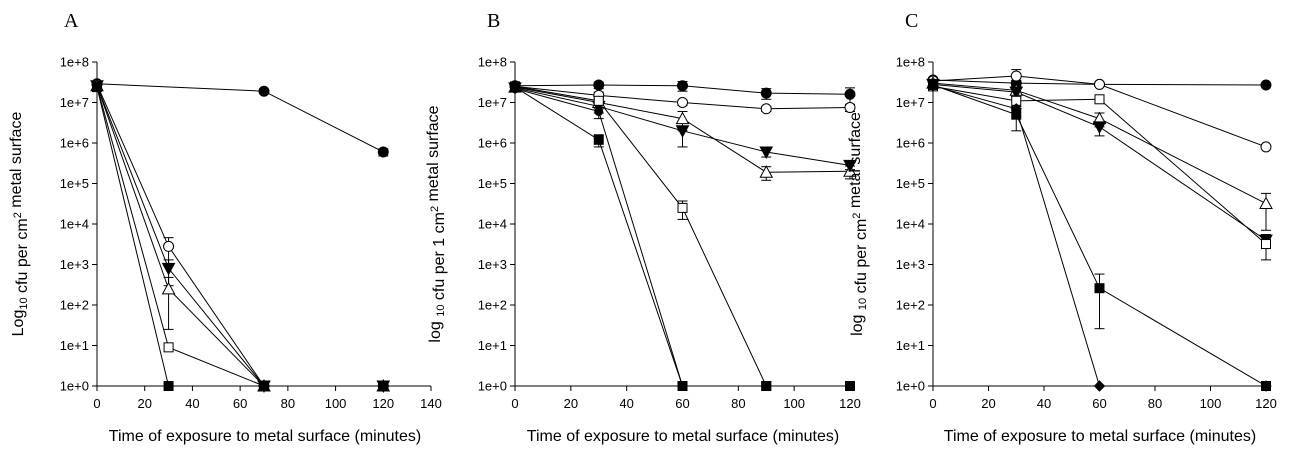 The image size is (1292, 449). What do you see at coordinates (431, 403) in the screenshot?
I see `x-tick-label: 140` at bounding box center [431, 403].